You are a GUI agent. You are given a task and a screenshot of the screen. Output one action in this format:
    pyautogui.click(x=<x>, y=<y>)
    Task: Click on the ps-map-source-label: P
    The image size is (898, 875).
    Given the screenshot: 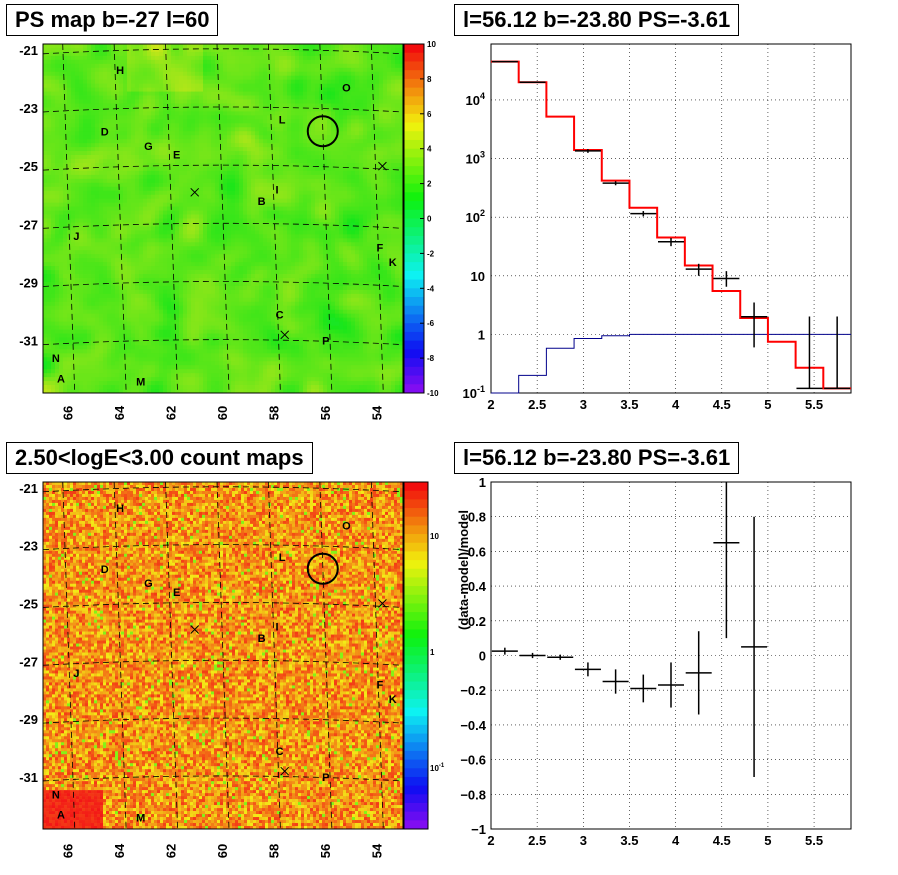 What is the action you would take?
    pyautogui.click(x=325, y=342)
    